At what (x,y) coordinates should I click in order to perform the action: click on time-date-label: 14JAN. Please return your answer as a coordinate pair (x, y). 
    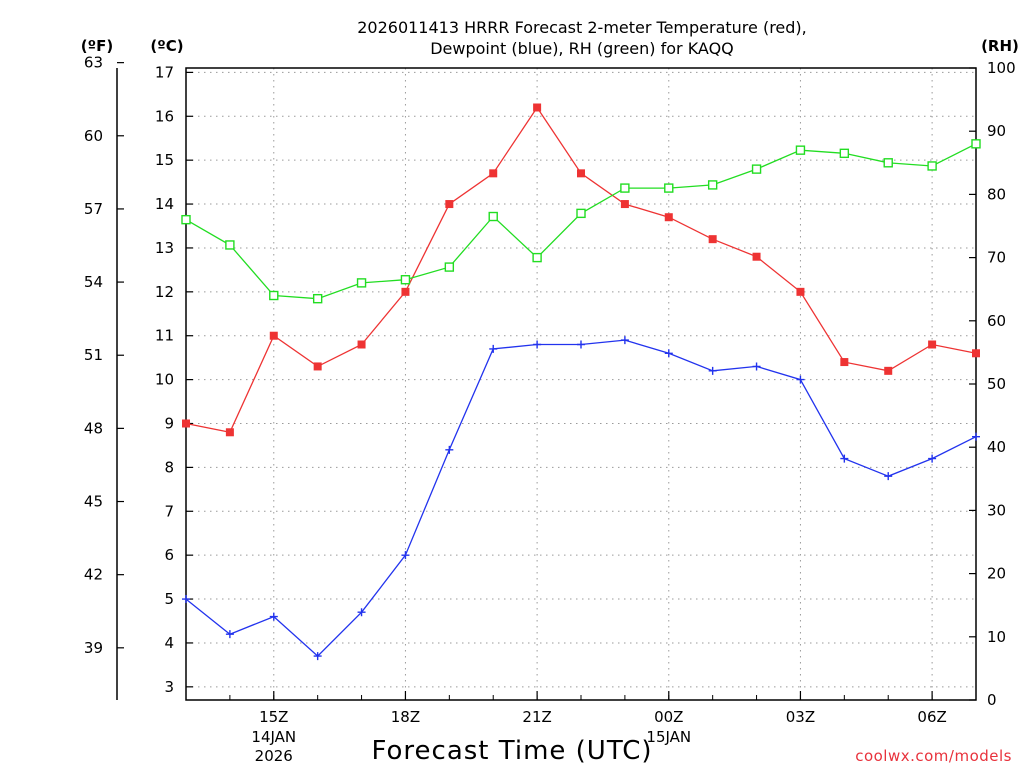
    Looking at the image, I should click on (273, 737).